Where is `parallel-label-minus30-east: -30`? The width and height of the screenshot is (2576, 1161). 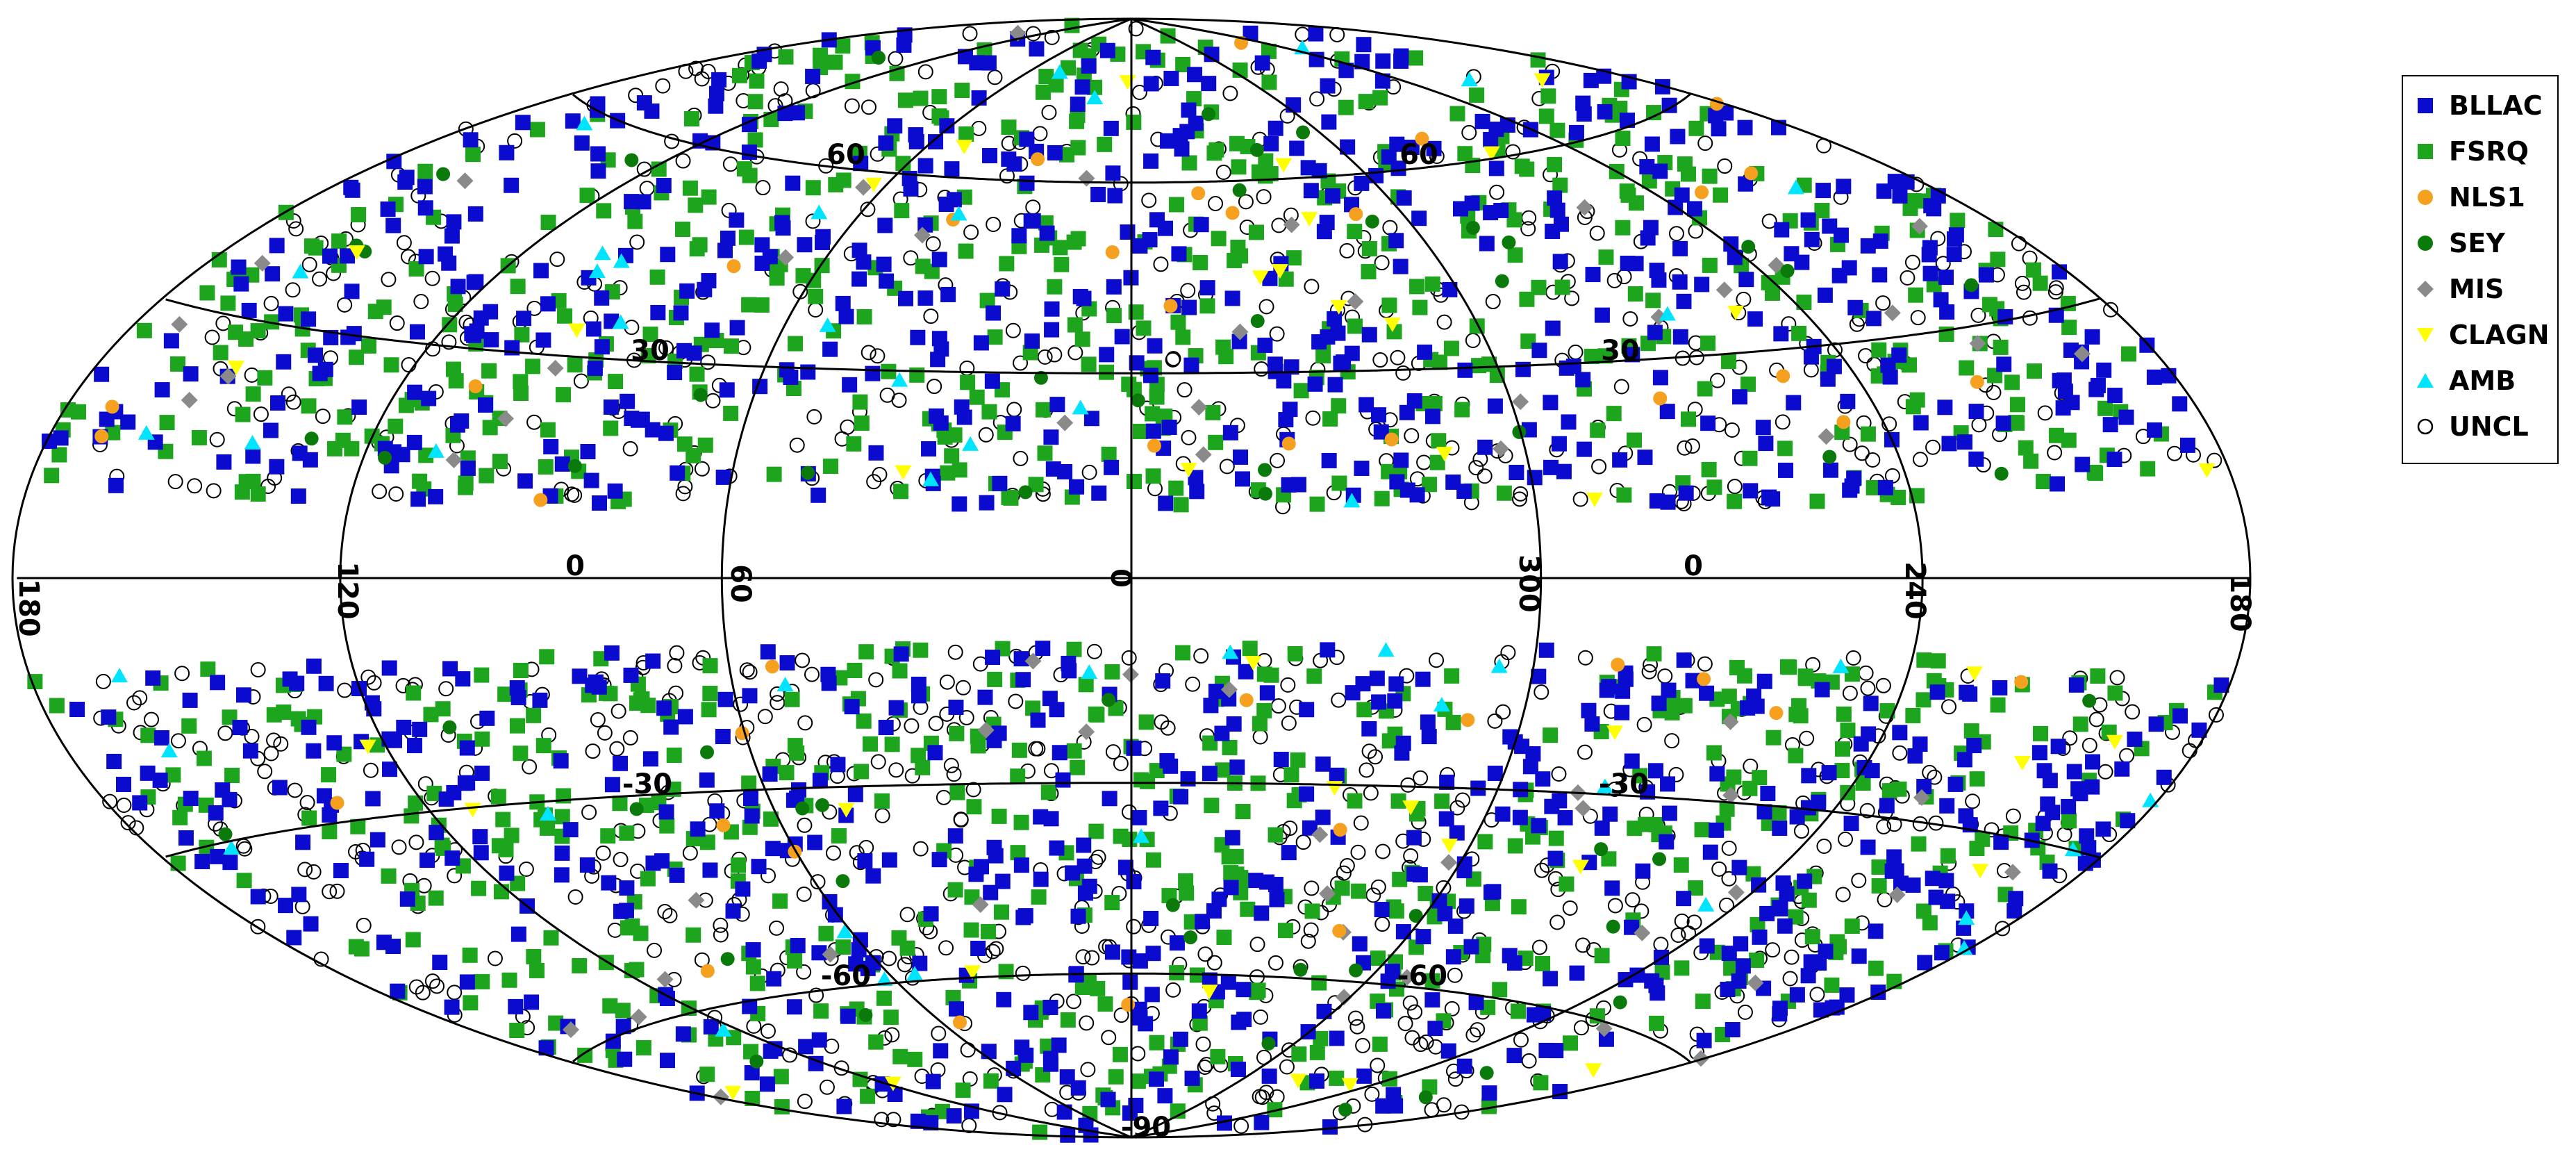 parallel-label-minus30-east: -30 is located at coordinates (1624, 784).